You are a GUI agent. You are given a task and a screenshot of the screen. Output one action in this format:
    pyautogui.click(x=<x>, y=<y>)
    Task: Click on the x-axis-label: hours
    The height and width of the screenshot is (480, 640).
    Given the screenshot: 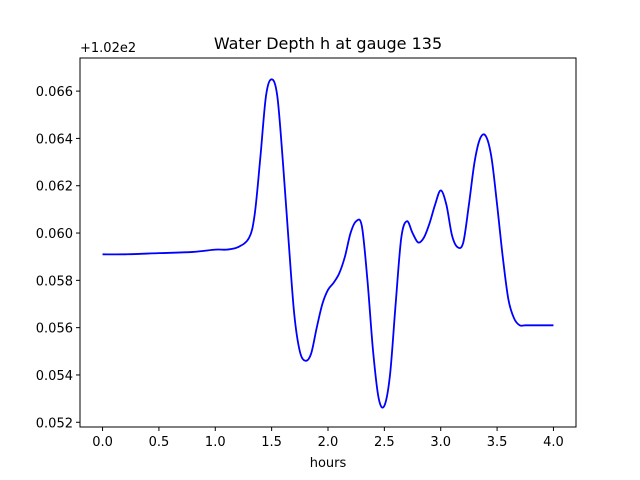 What is the action you would take?
    pyautogui.click(x=328, y=463)
    